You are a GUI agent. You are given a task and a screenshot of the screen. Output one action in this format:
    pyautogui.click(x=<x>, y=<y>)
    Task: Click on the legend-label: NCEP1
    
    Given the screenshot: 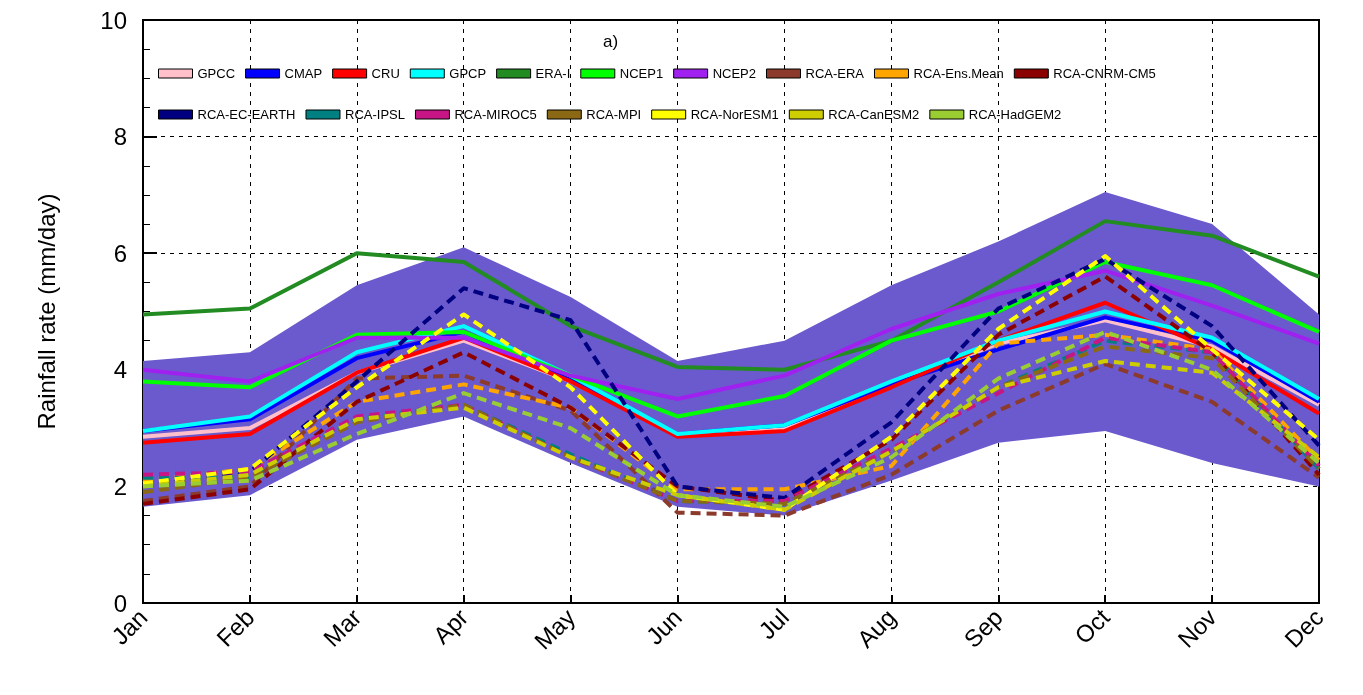 What is the action you would take?
    pyautogui.click(x=641, y=73)
    